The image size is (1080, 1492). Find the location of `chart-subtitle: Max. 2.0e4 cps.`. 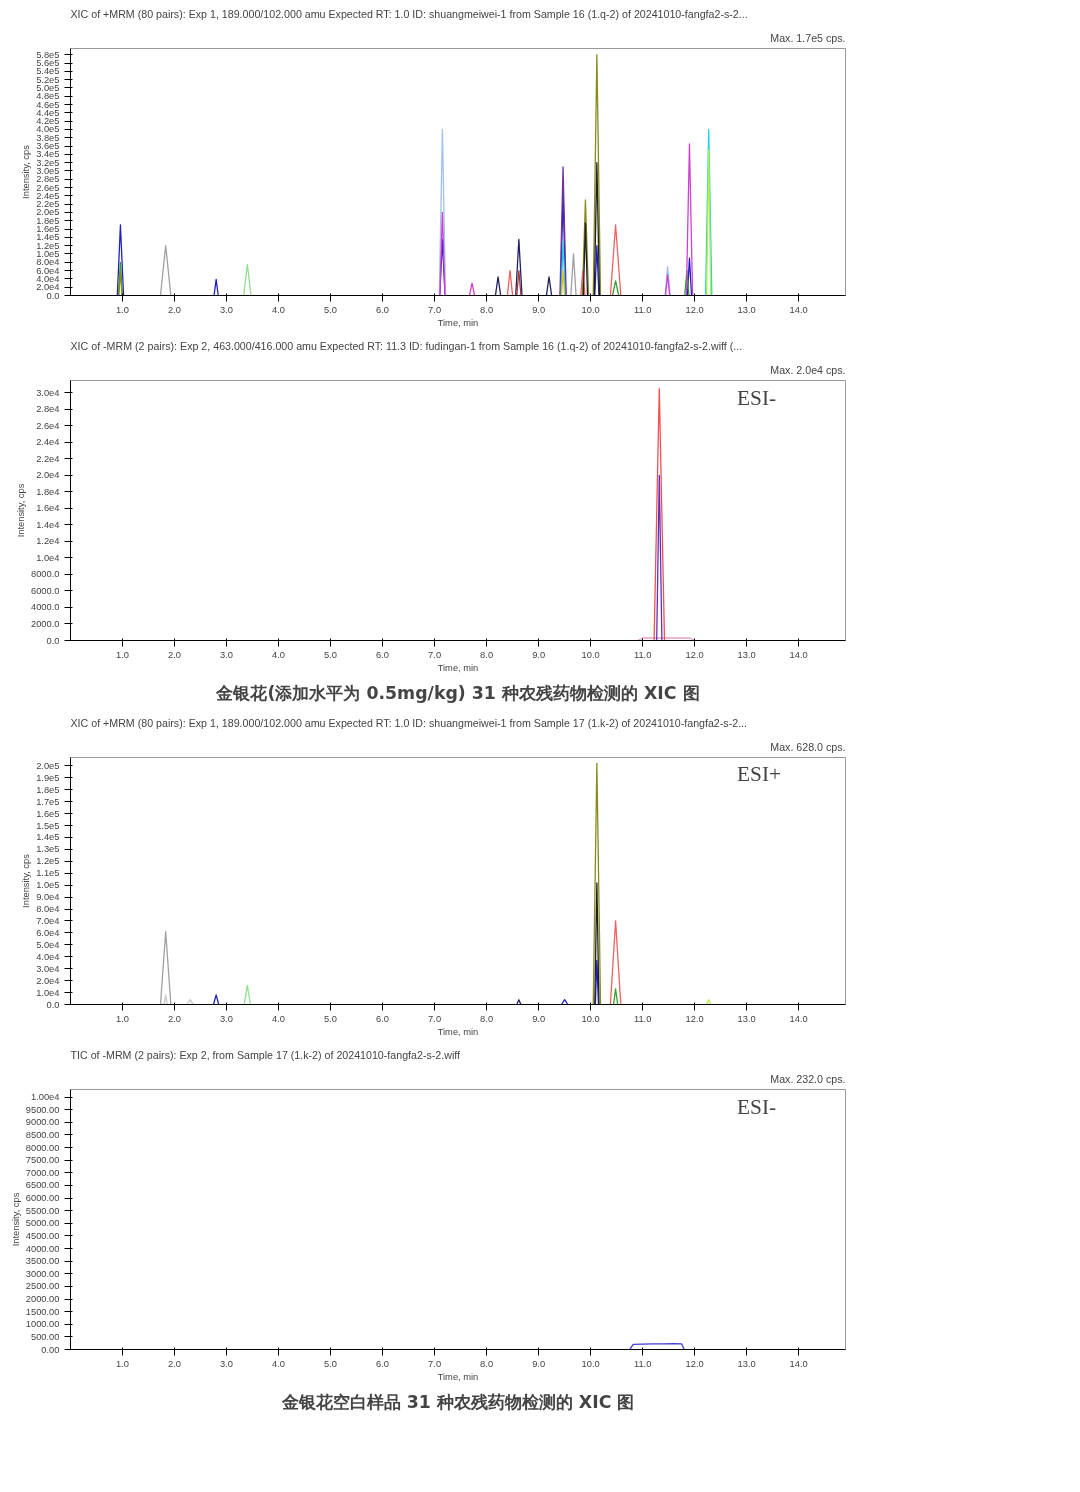

chart-subtitle: Max. 2.0e4 cps. is located at coordinates (808, 369).